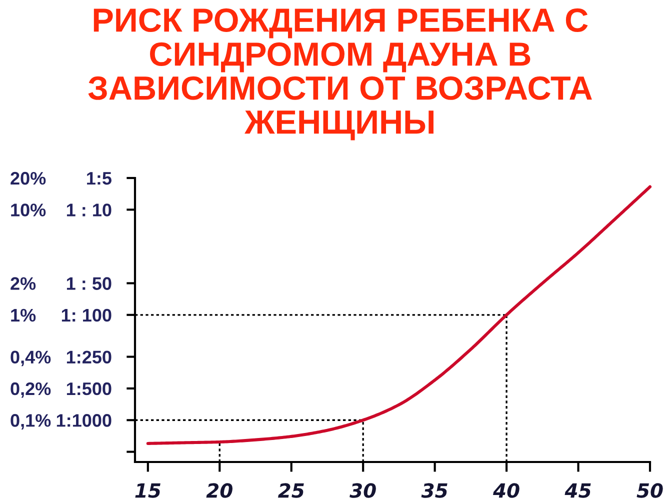 The image size is (667, 500). I want to click on text: 1:250, so click(89, 357).